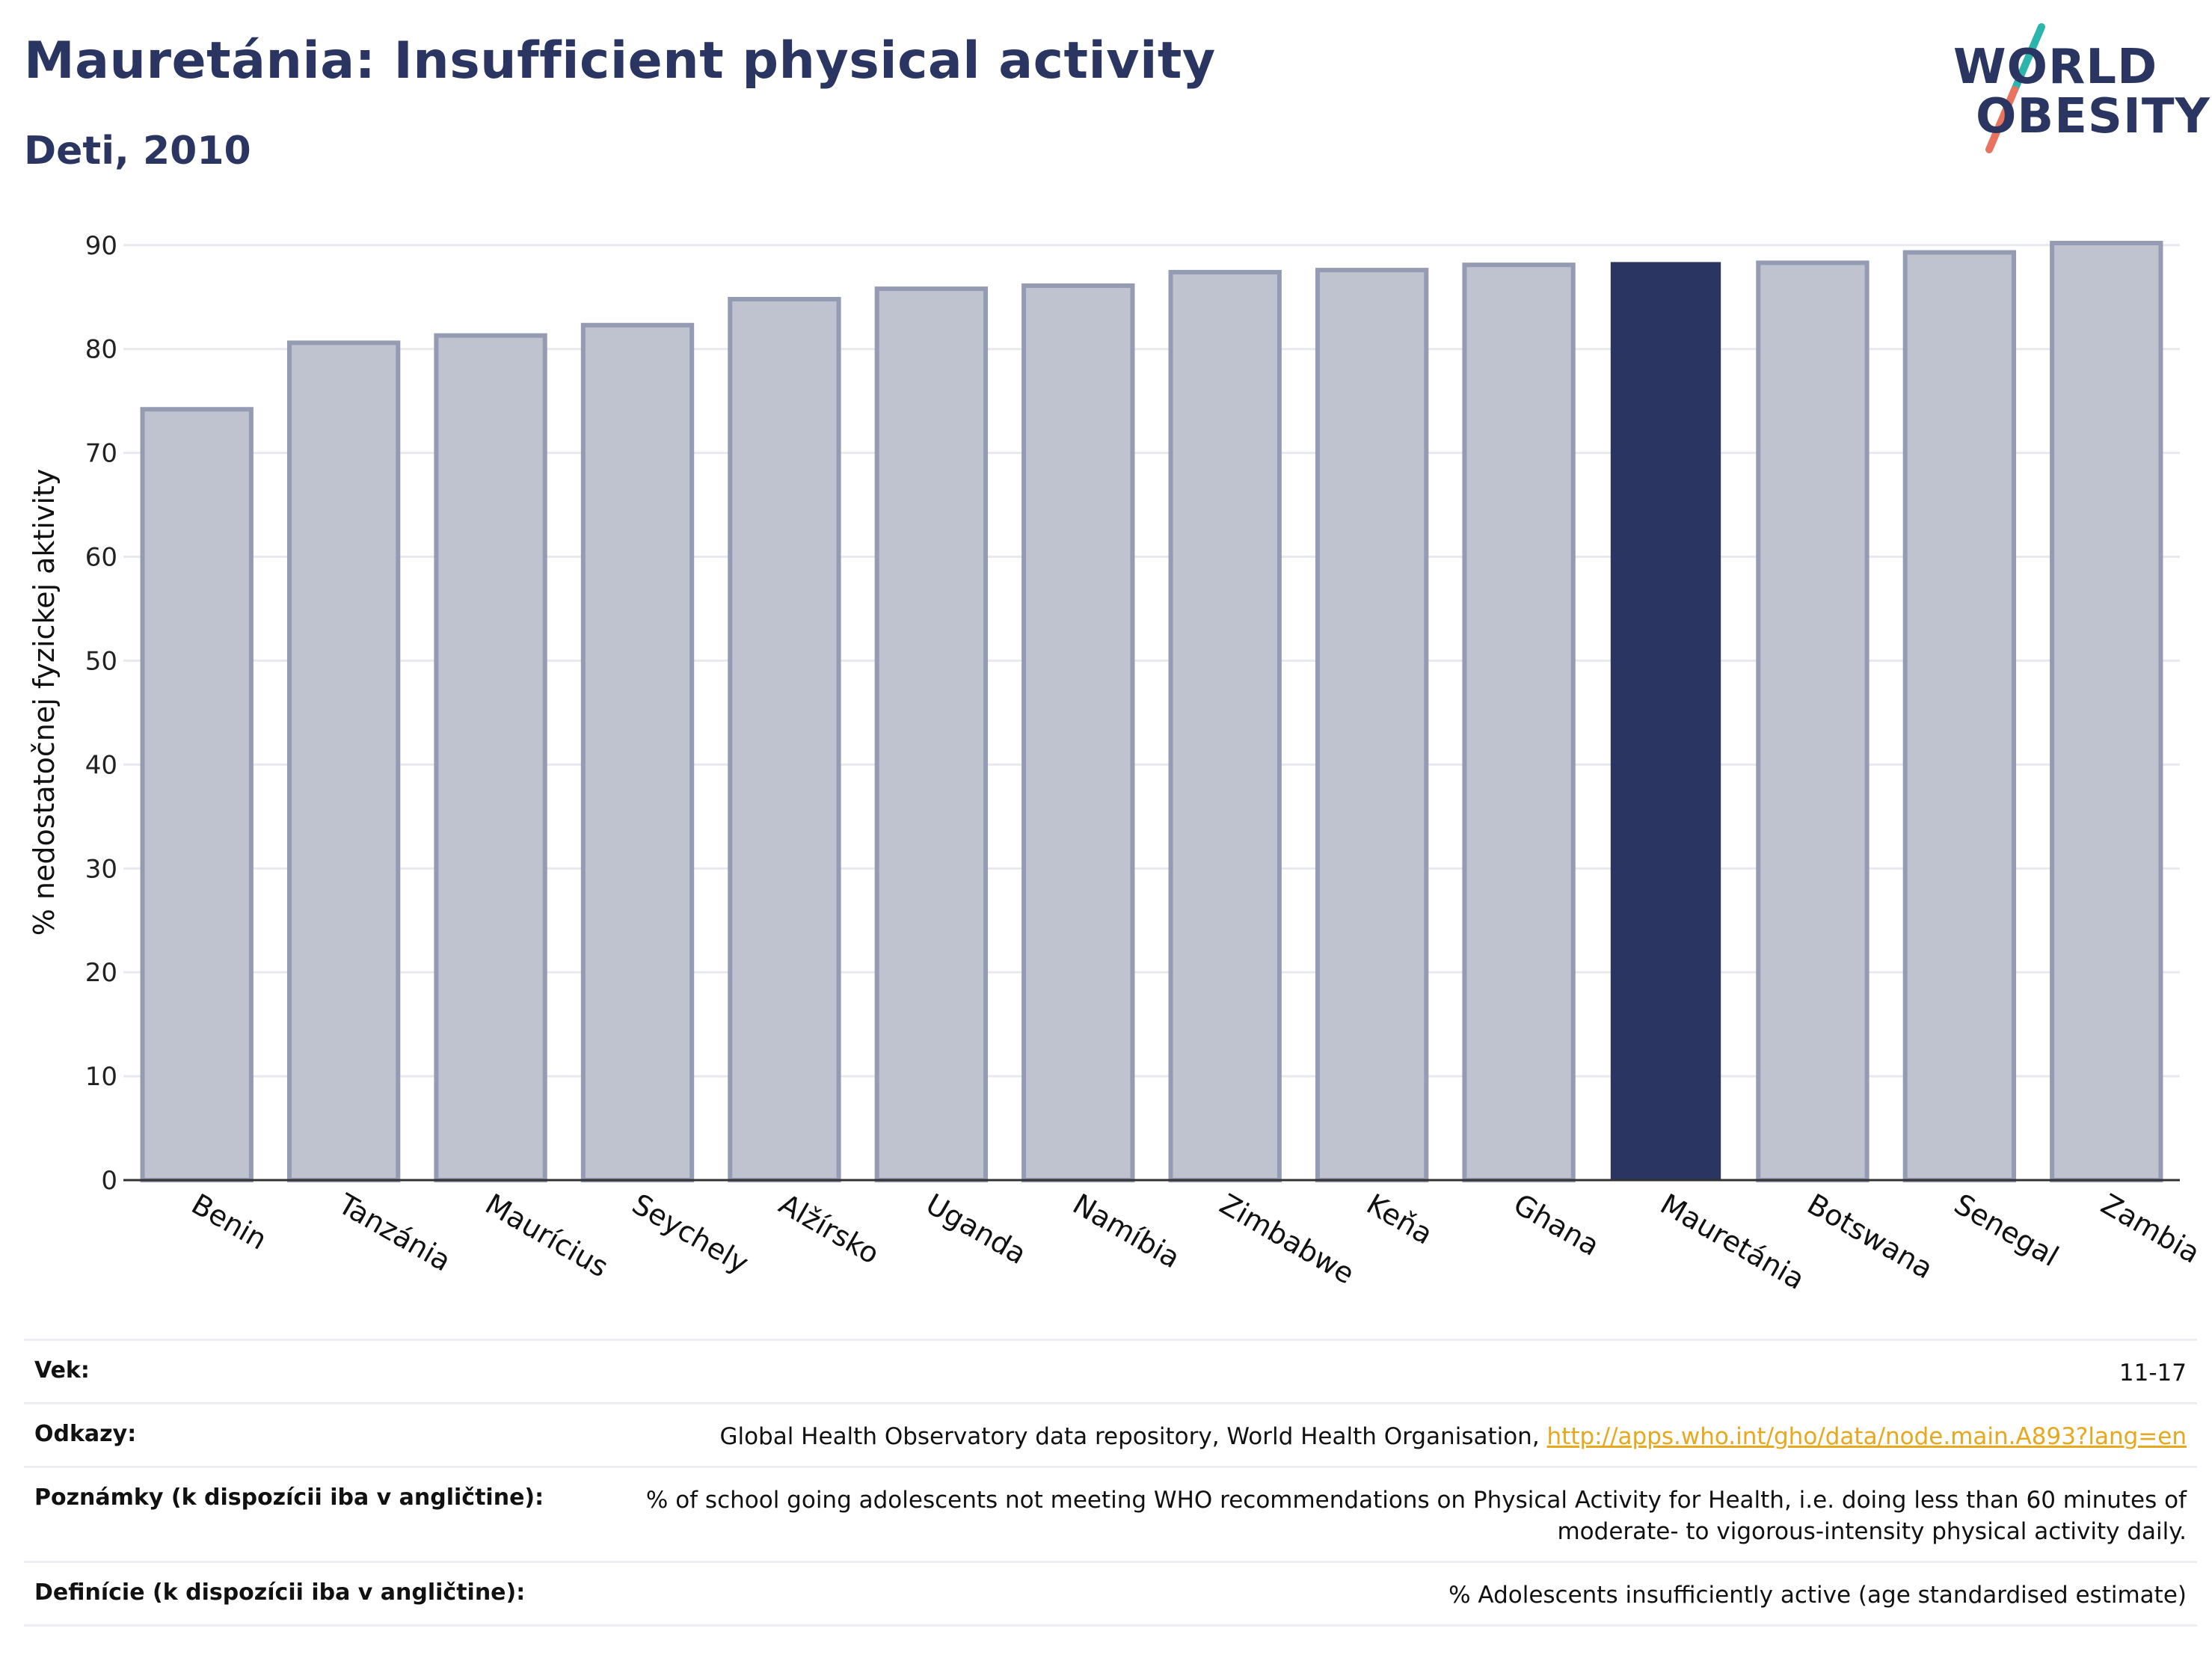  I want to click on bar-Senegal, so click(1959, 716).